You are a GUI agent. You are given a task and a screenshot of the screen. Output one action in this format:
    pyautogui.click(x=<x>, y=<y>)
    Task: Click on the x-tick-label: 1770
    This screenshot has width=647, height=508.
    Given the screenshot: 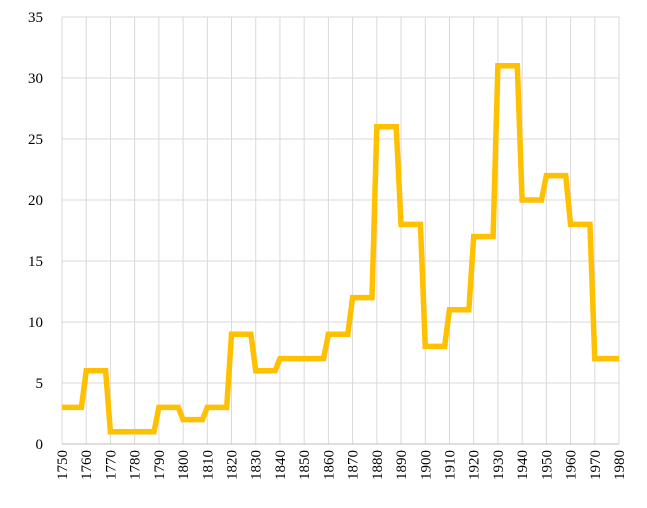 What is the action you would take?
    pyautogui.click(x=111, y=465)
    